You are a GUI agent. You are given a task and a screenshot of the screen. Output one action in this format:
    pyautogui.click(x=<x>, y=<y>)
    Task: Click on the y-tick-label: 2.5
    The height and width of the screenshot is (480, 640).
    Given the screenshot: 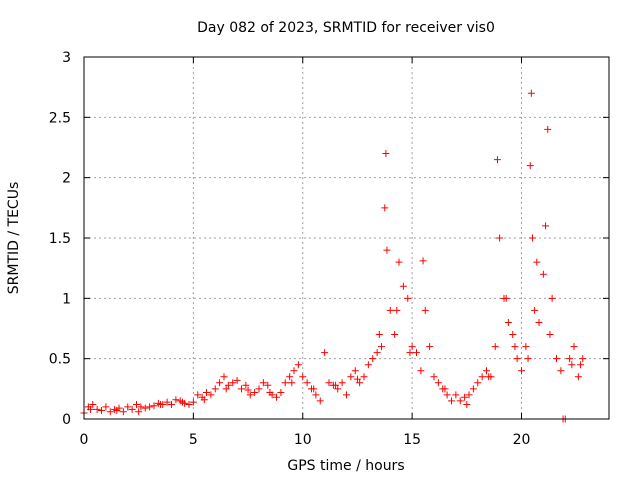 What is the action you would take?
    pyautogui.click(x=60, y=118)
    